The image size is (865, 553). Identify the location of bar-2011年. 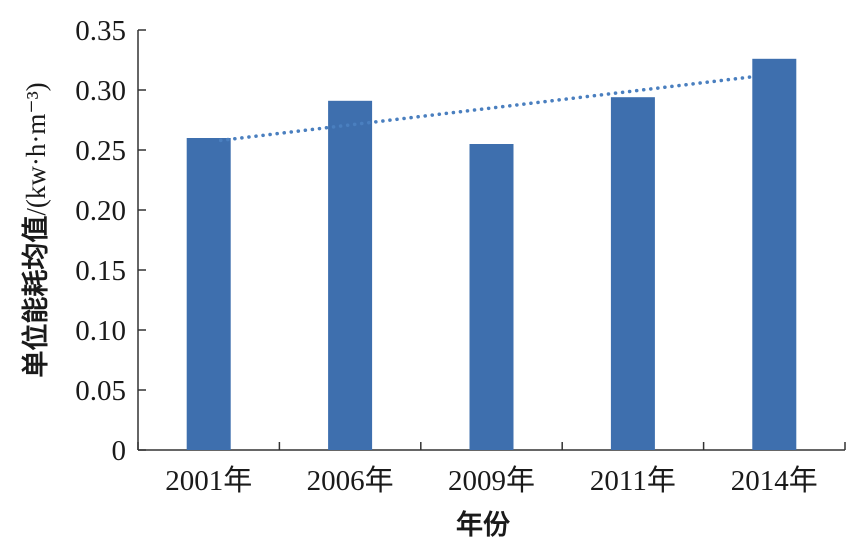
(632, 273).